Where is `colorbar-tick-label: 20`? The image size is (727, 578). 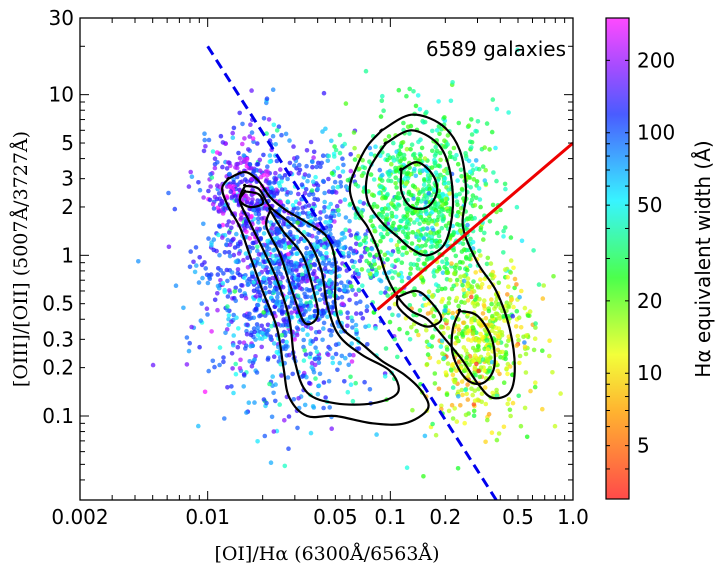
colorbar-tick-label: 20 is located at coordinates (649, 301).